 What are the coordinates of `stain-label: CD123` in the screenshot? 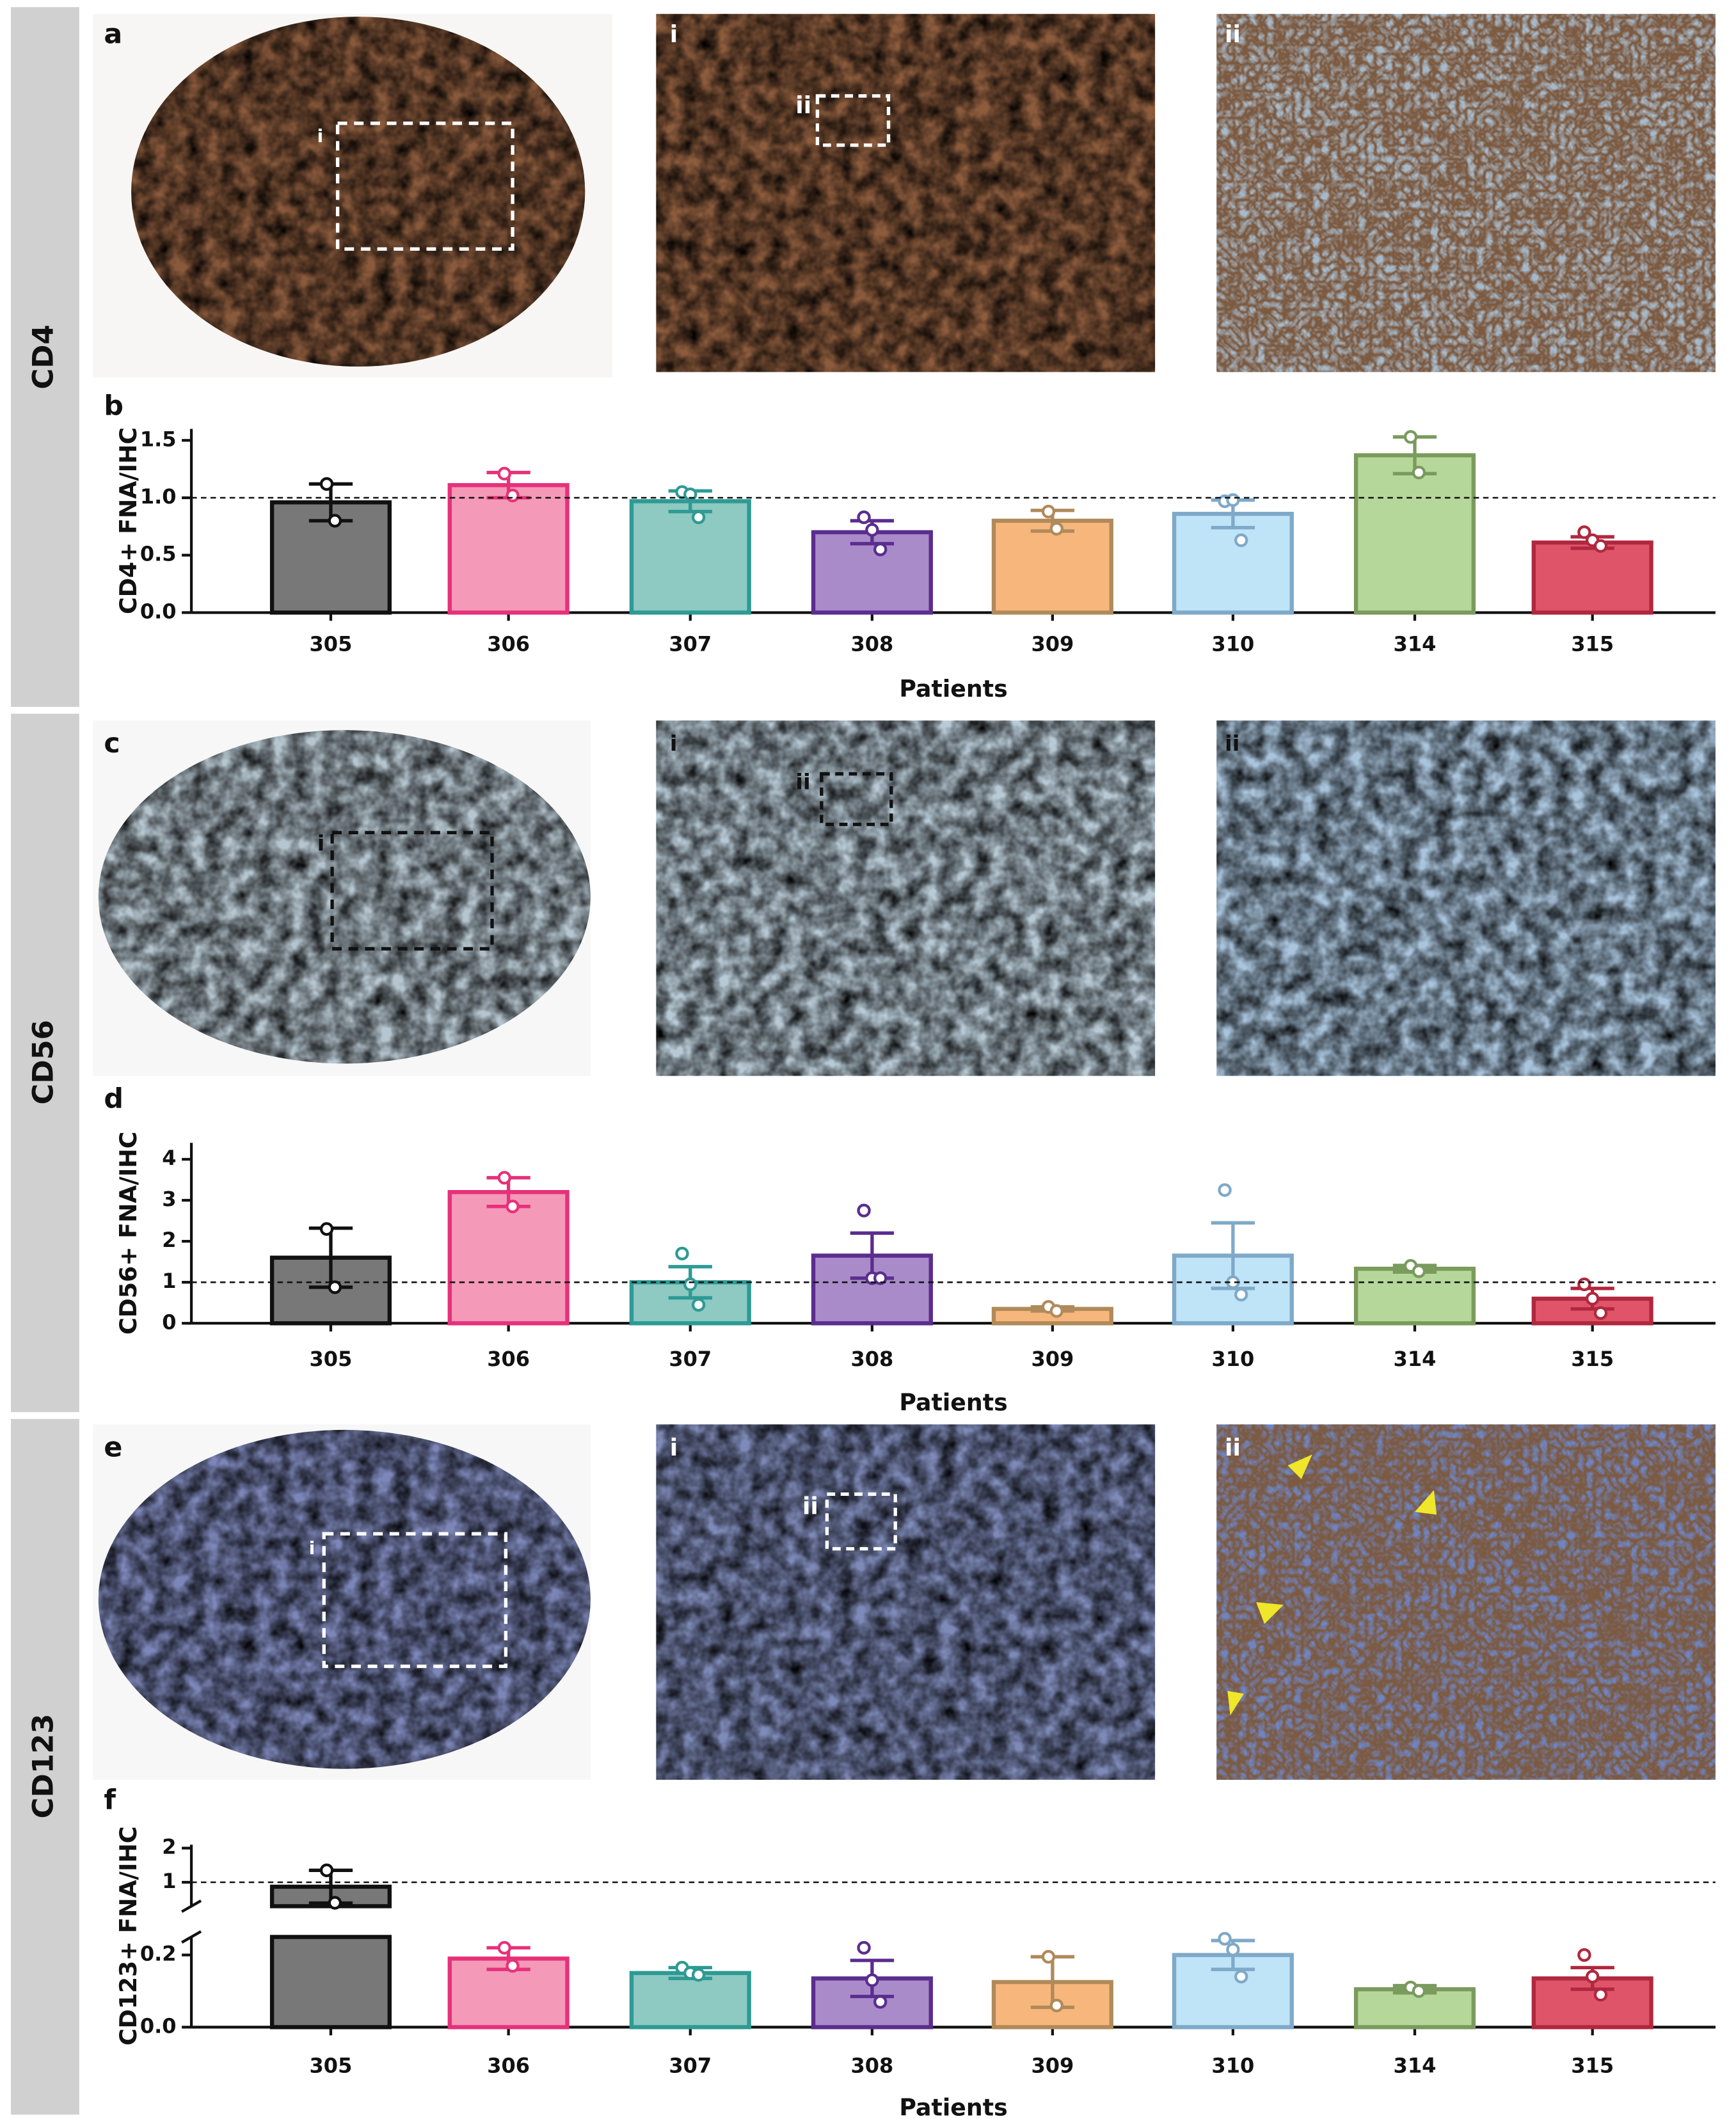 It's located at (43, 1766).